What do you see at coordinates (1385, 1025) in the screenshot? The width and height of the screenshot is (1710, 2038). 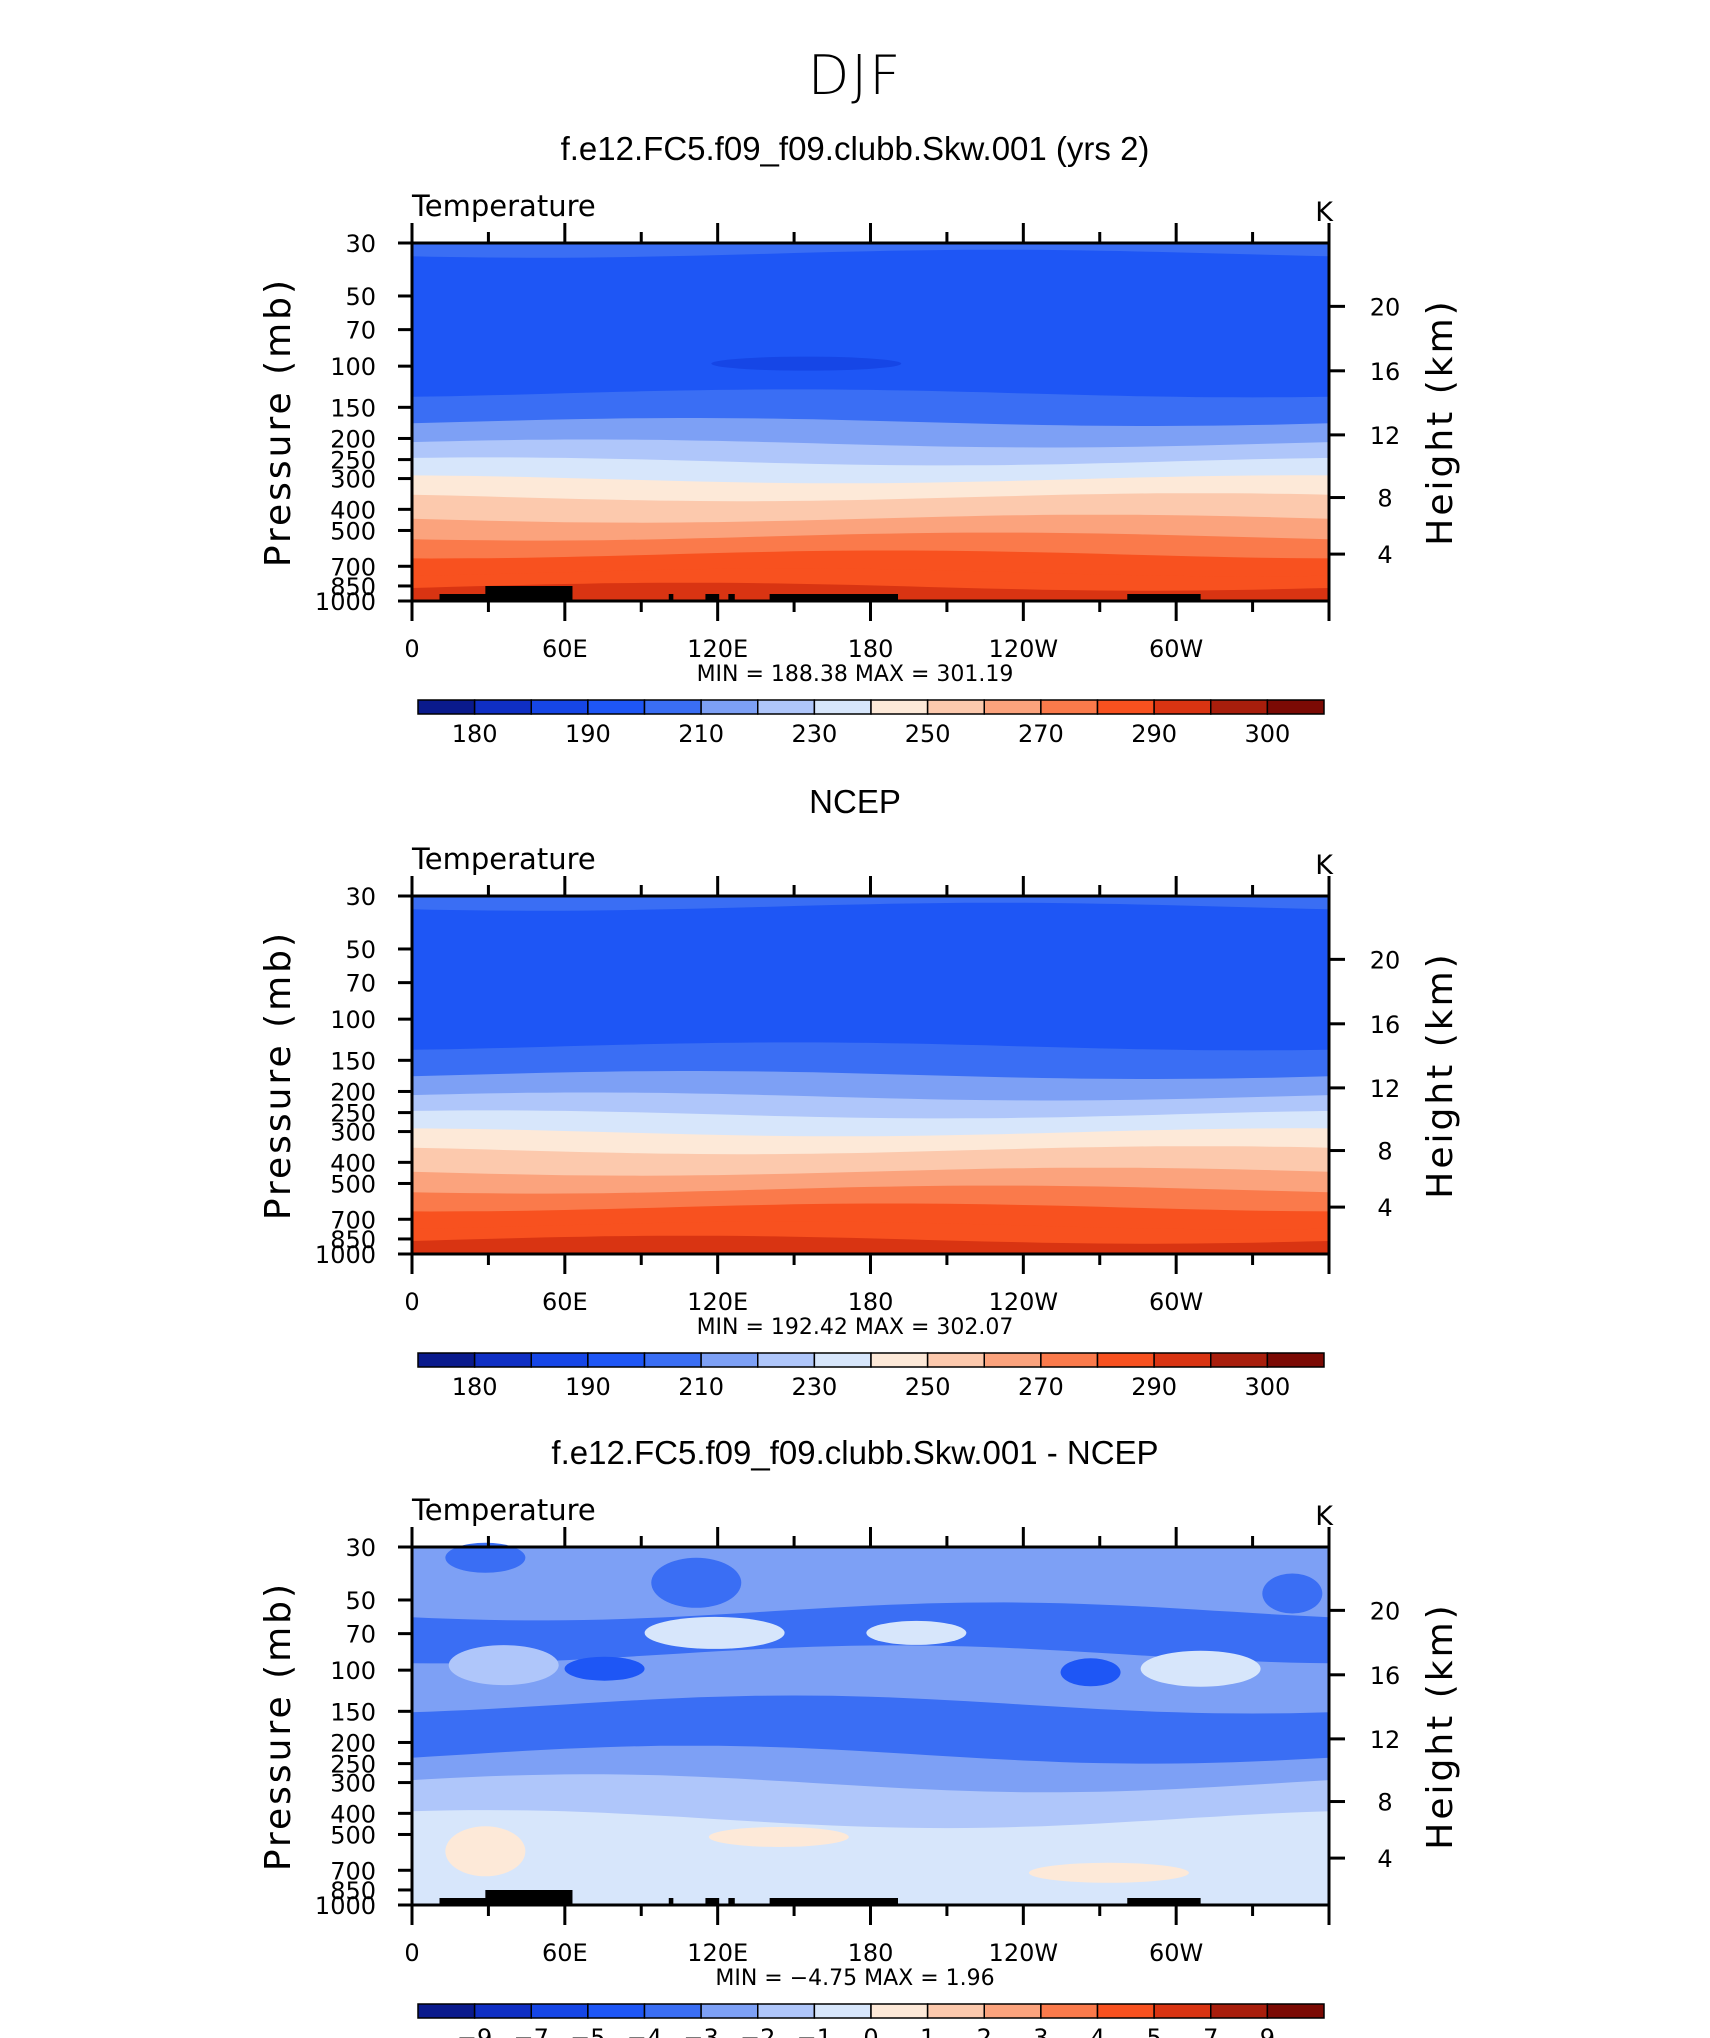 I see `height-tick-label: 16` at bounding box center [1385, 1025].